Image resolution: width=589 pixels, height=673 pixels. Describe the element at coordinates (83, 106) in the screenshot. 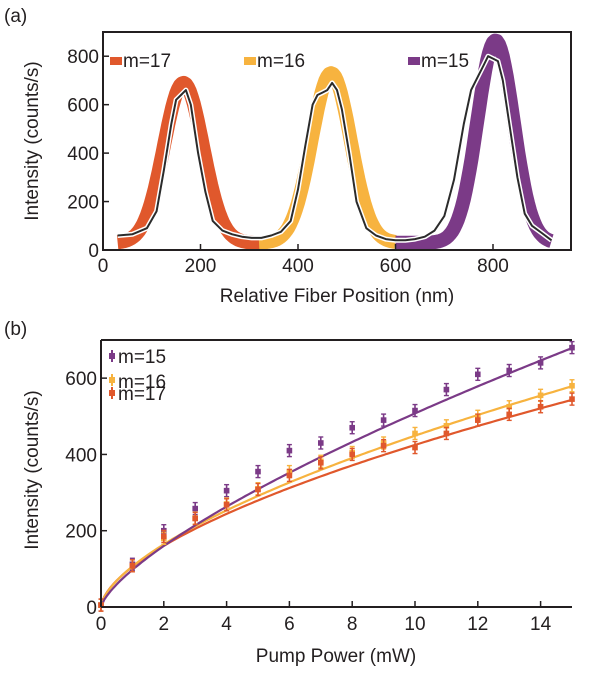

I see `panel-a-y-tick-label: 600` at that location.